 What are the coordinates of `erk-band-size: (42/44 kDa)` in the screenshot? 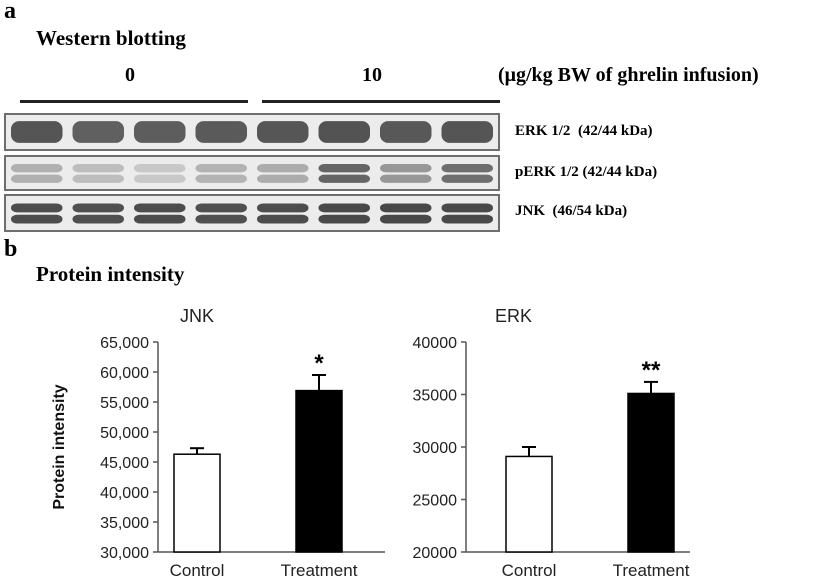 It's located at (615, 131).